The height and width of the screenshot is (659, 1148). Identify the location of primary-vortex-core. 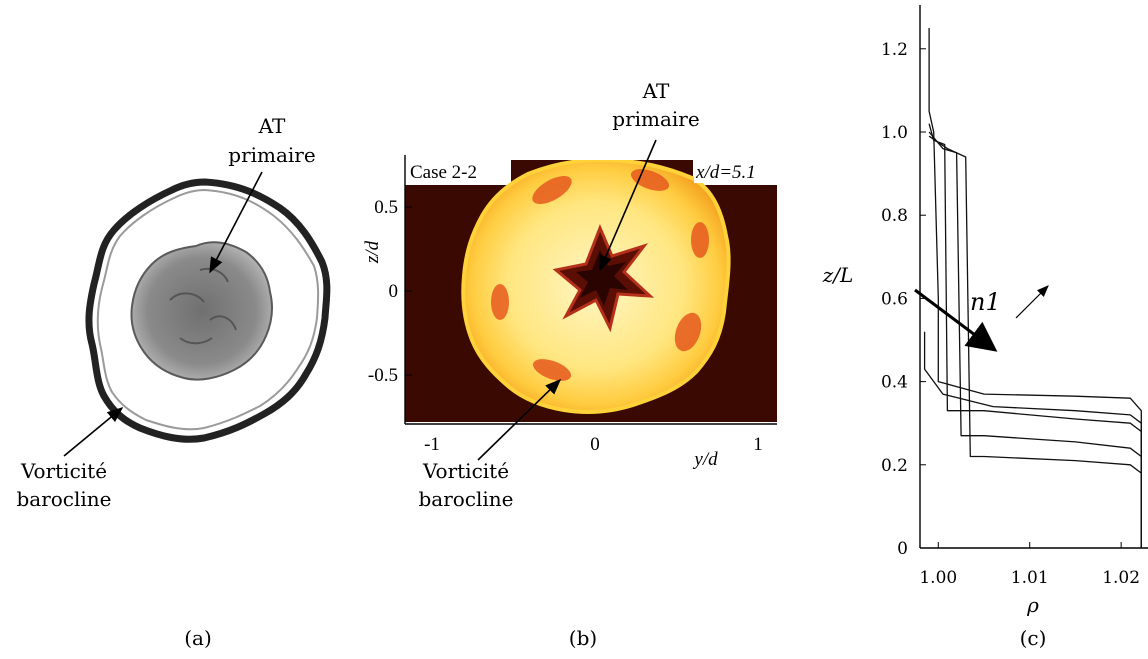
(202, 311).